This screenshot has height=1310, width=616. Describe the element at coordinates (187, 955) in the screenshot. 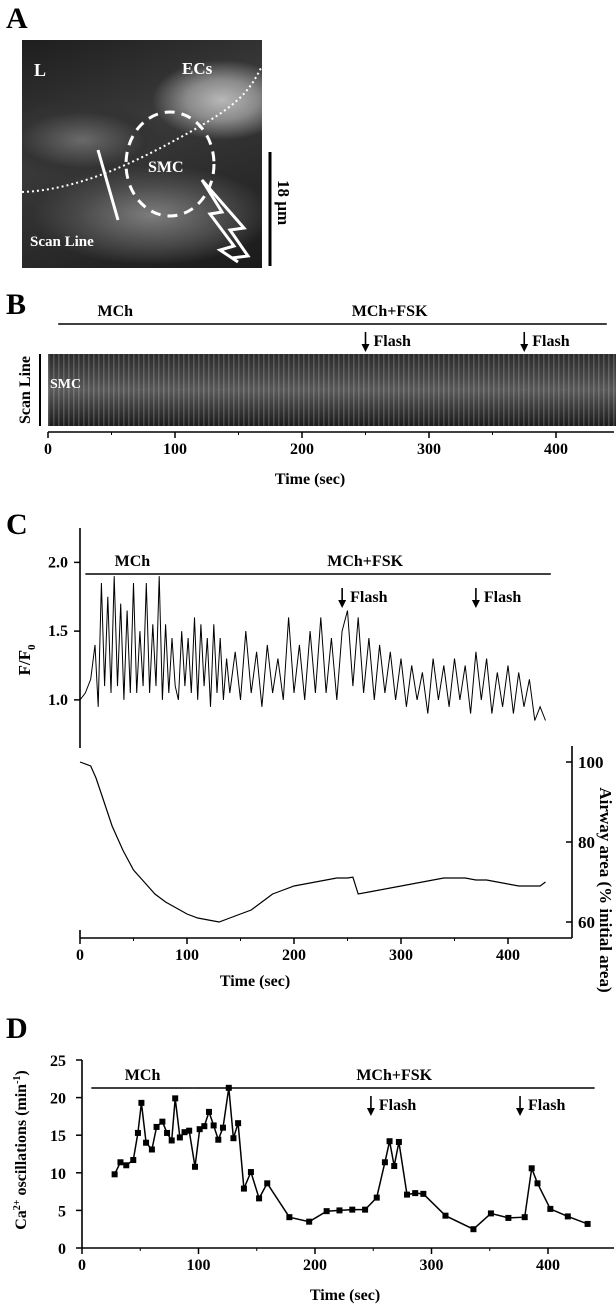

I see `c-bottom-x-tick-label: 100` at that location.